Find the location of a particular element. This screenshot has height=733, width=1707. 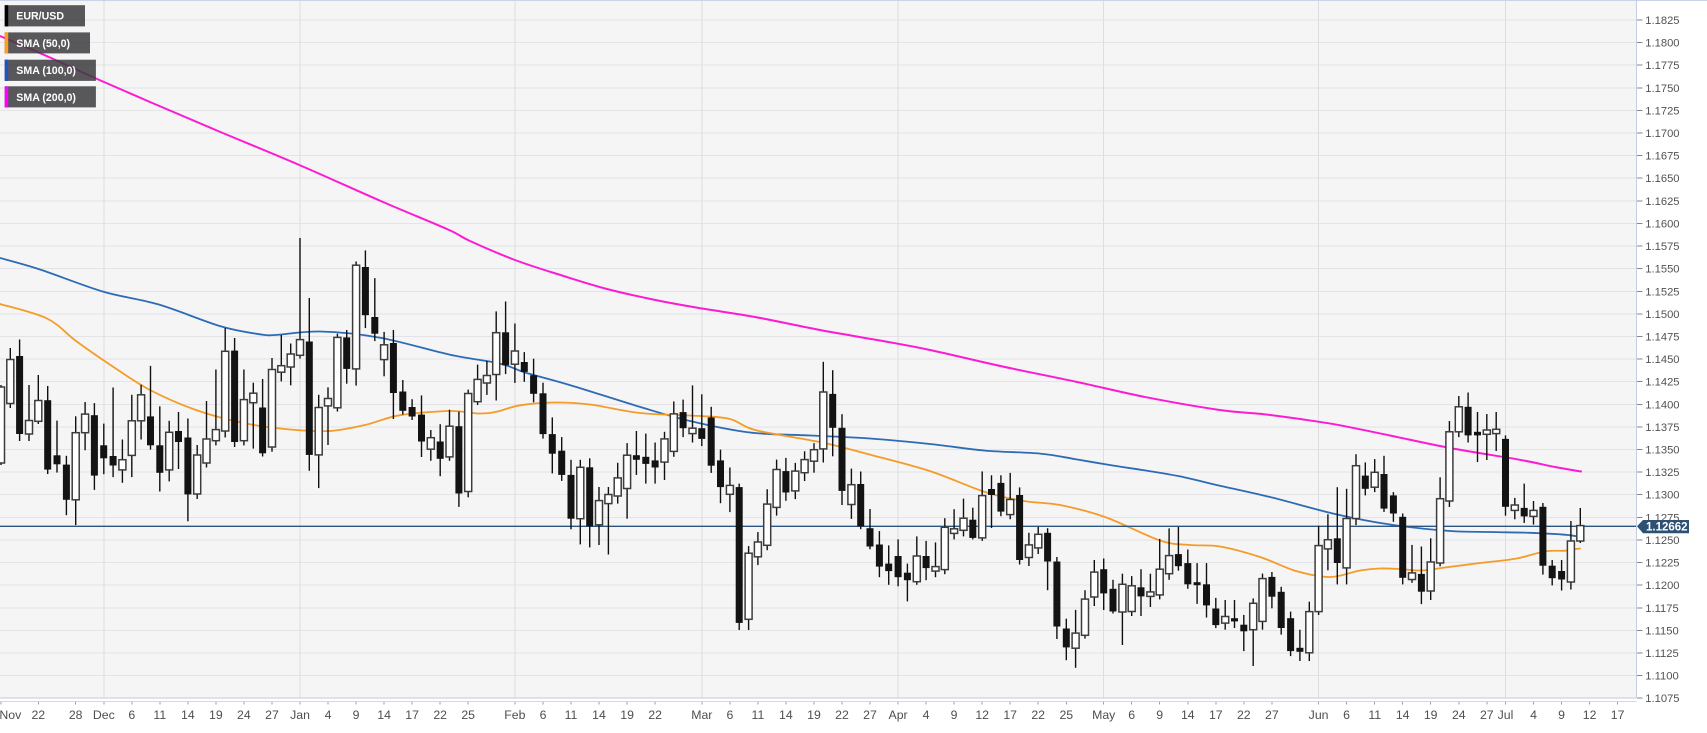

svg-text: 1.1125 is located at coordinates (1661, 654).